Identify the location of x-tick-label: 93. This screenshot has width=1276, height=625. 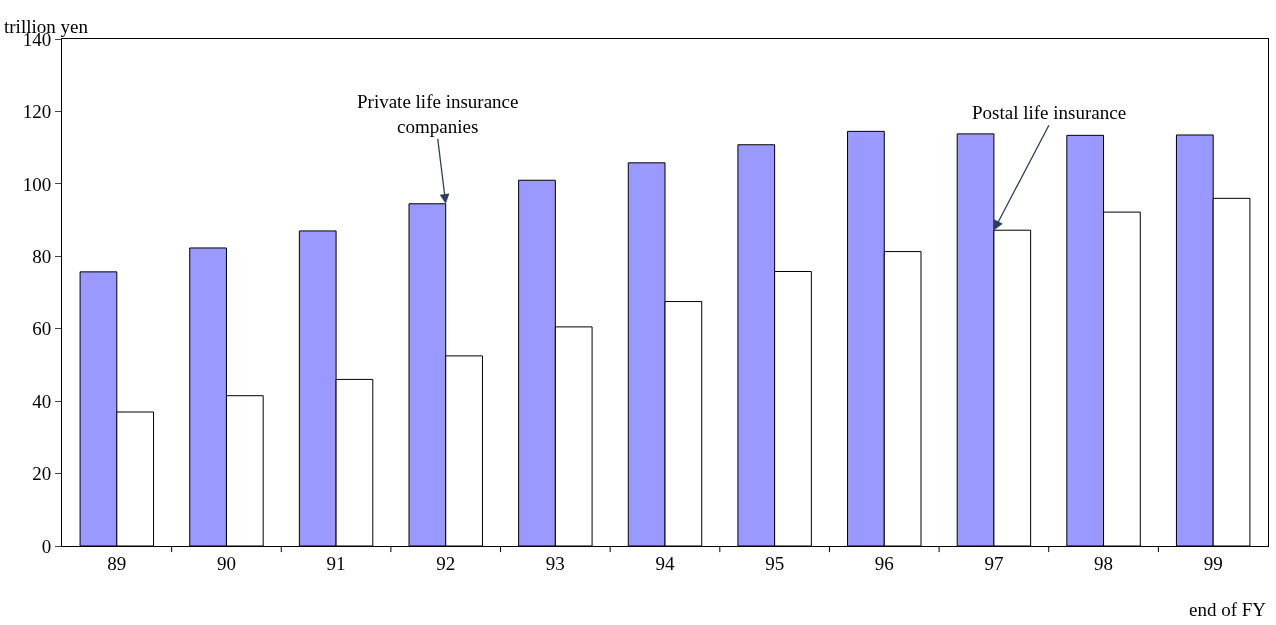
(555, 563).